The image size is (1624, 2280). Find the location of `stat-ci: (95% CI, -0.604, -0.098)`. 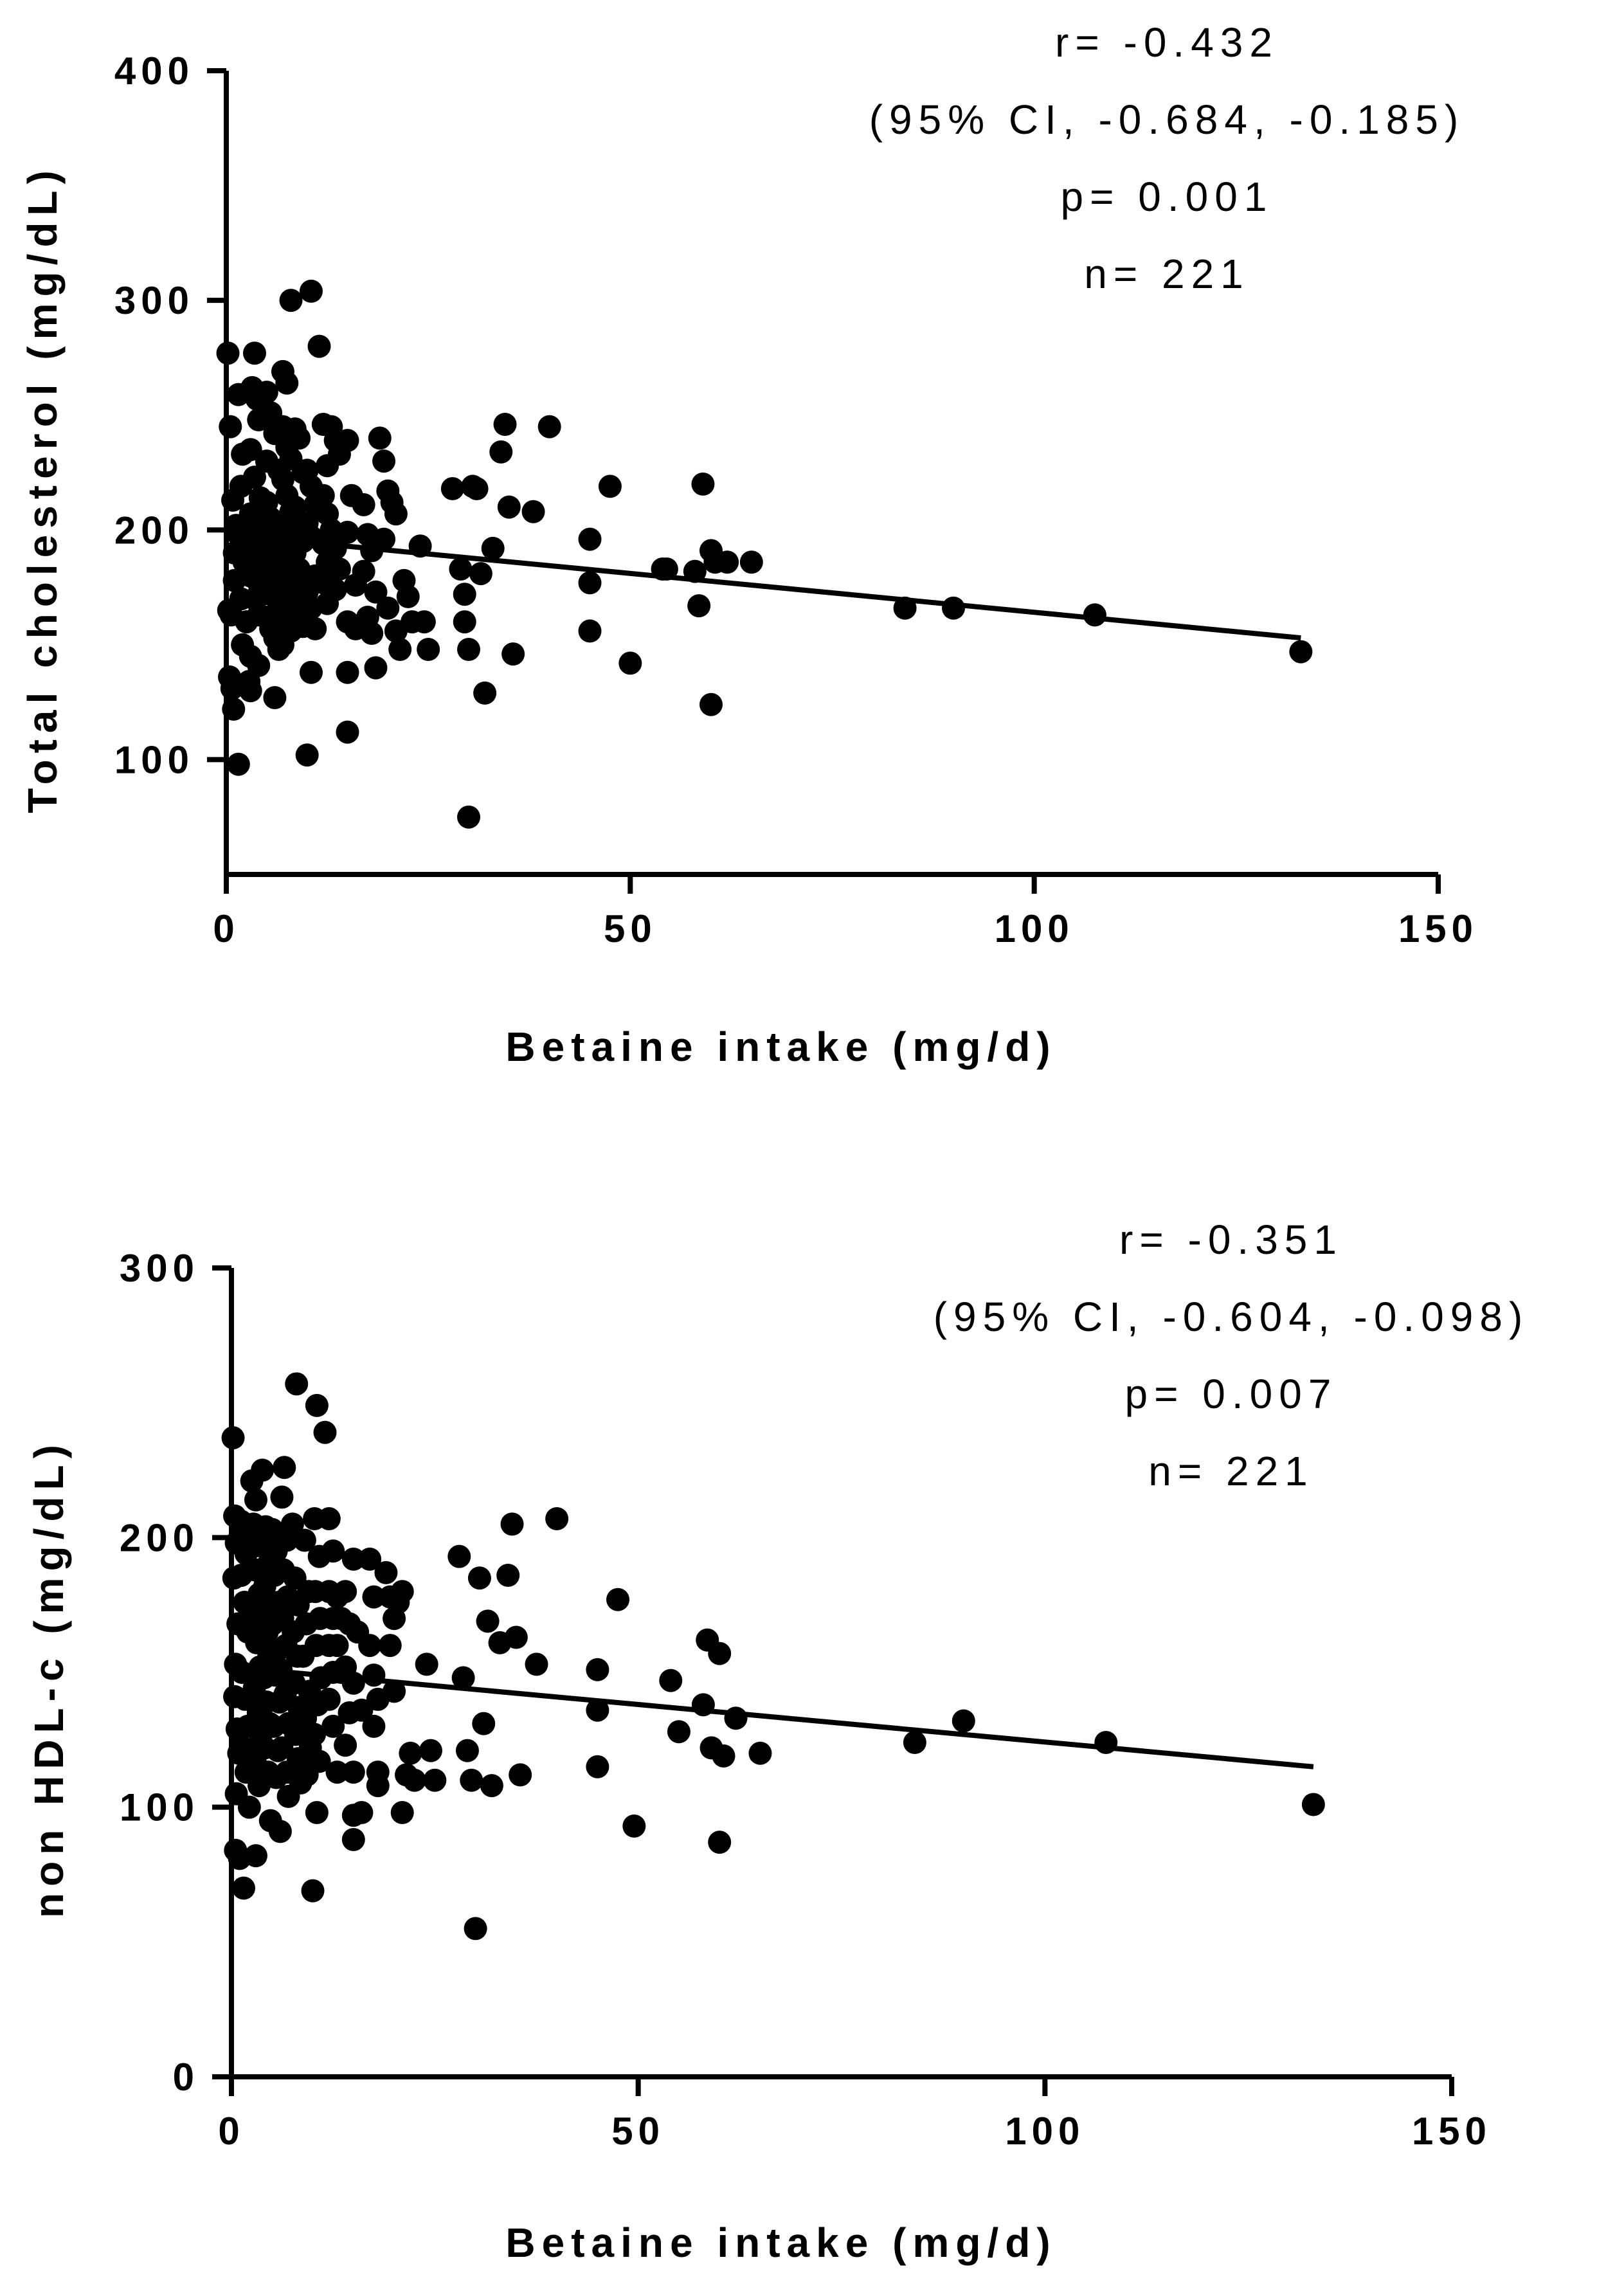

stat-ci: (95% CI, -0.604, -0.098) is located at coordinates (1231, 1317).